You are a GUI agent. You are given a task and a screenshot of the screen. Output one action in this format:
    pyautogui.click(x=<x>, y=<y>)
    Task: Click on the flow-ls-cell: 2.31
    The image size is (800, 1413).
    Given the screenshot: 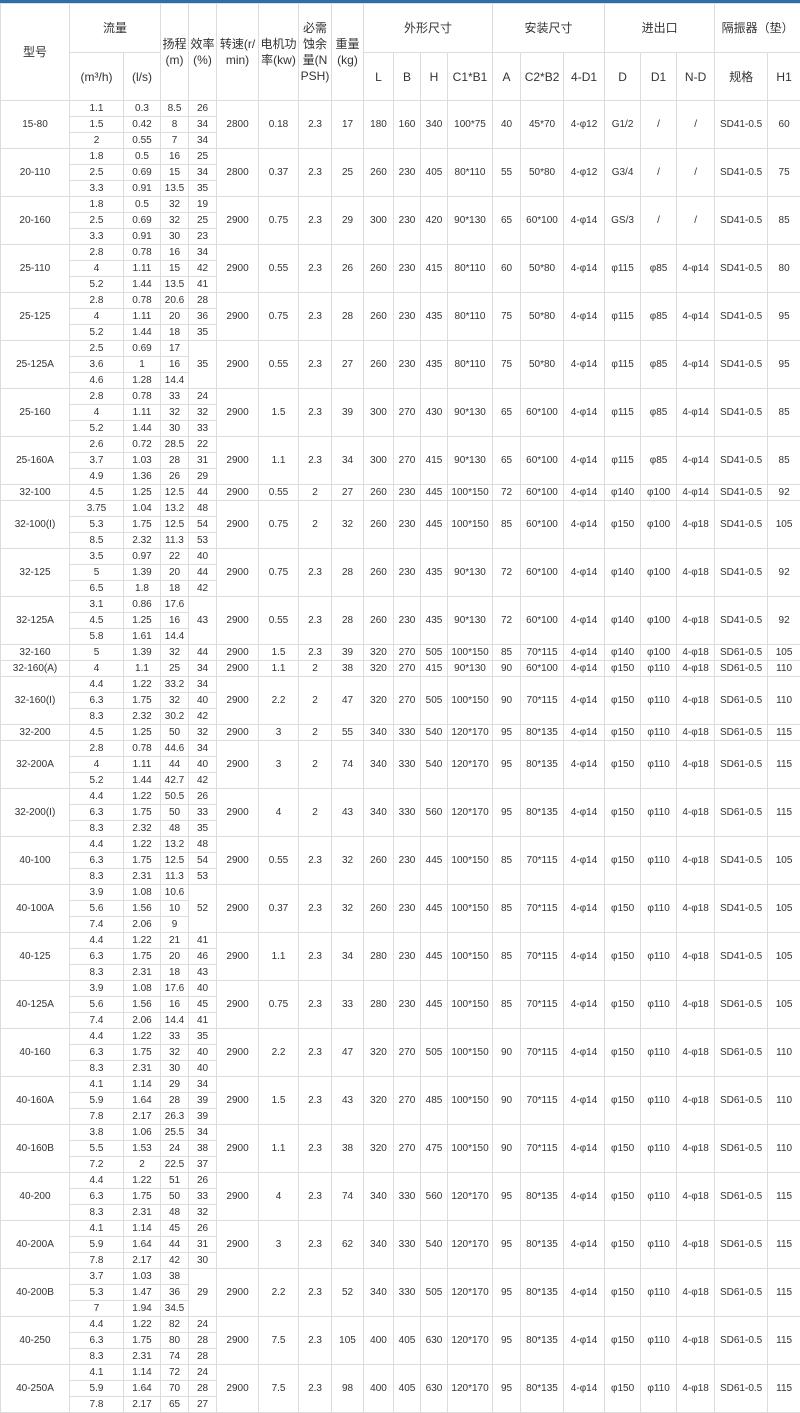 What is the action you would take?
    pyautogui.click(x=142, y=1213)
    